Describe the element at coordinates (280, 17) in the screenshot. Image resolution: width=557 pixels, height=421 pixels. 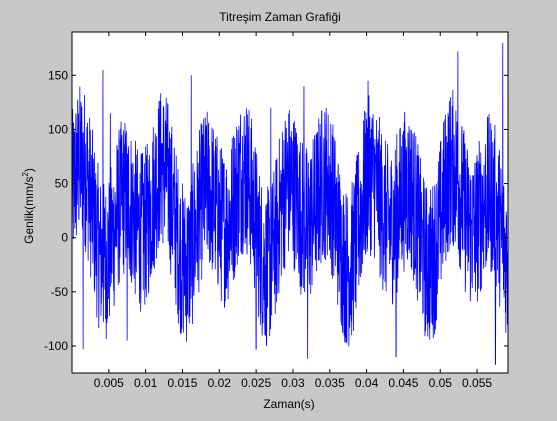
I see `chart-title: Titreşim Zaman Grafiği` at that location.